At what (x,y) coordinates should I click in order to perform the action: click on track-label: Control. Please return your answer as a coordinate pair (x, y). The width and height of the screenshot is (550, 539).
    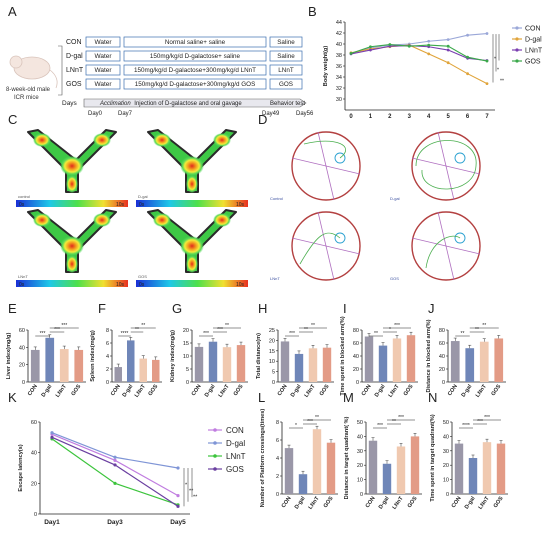
    Looking at the image, I should click on (276, 198).